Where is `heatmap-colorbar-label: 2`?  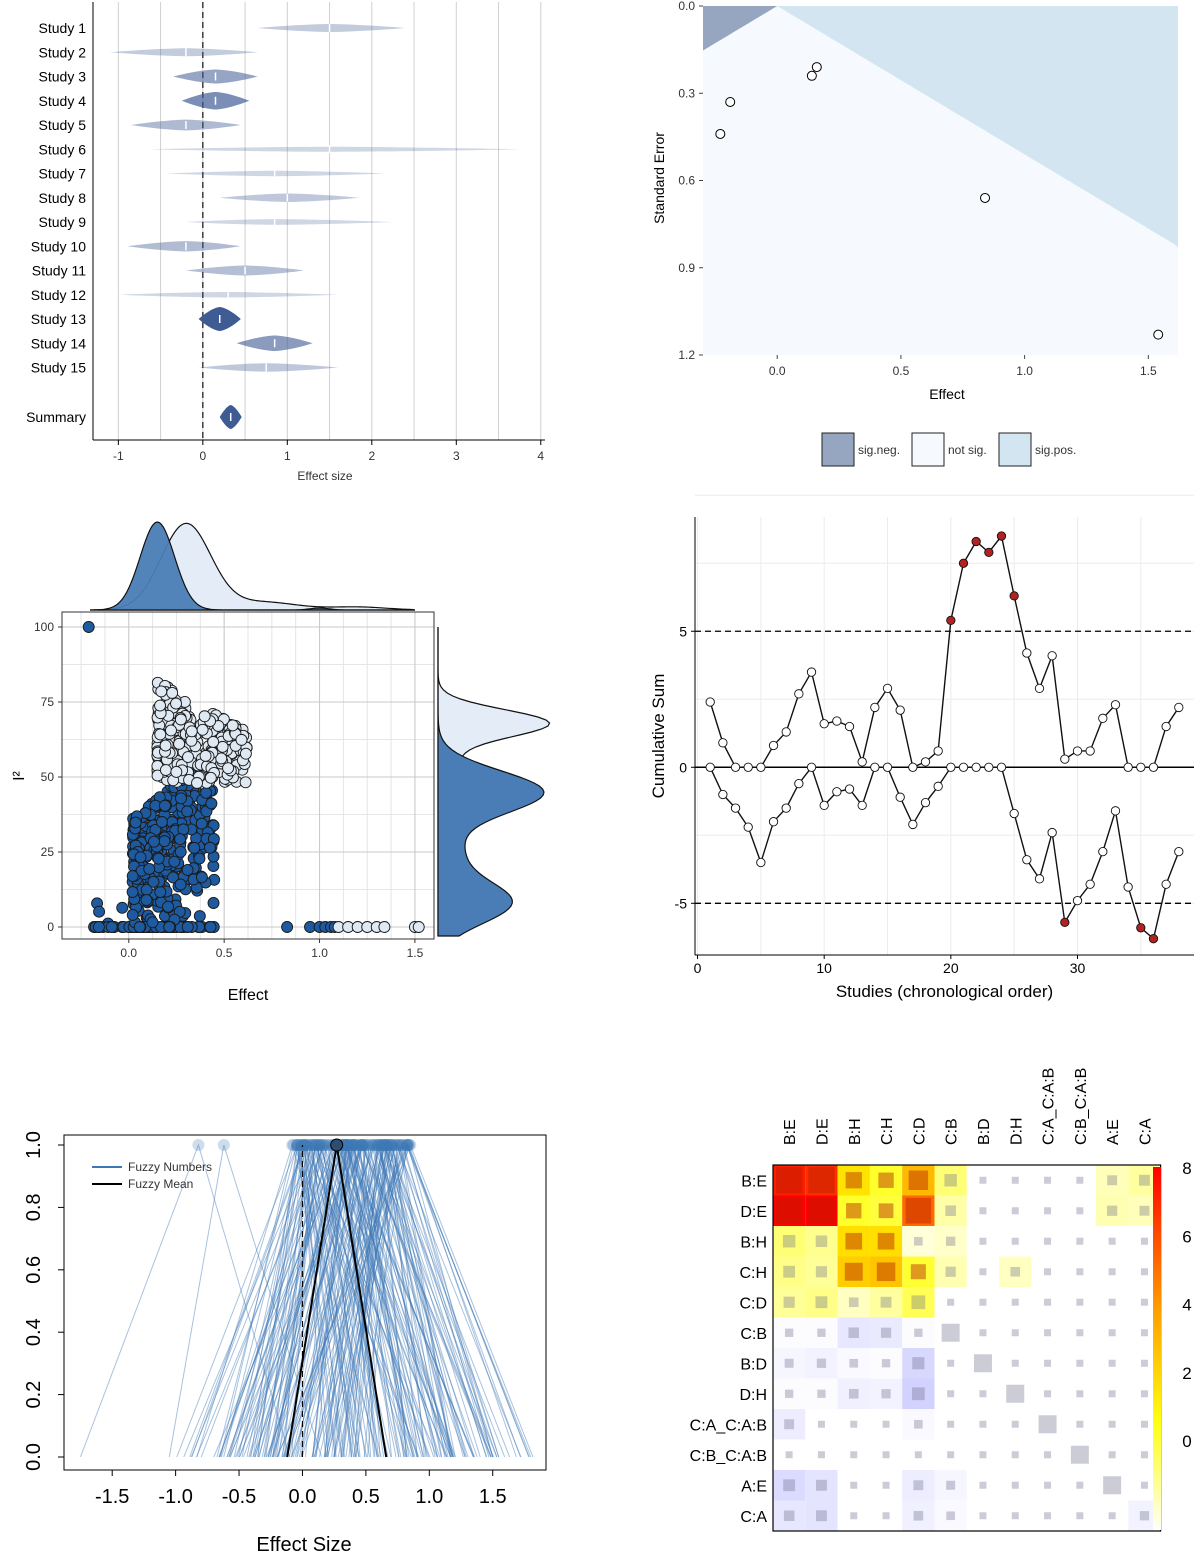 heatmap-colorbar-label: 2 is located at coordinates (1186, 1373).